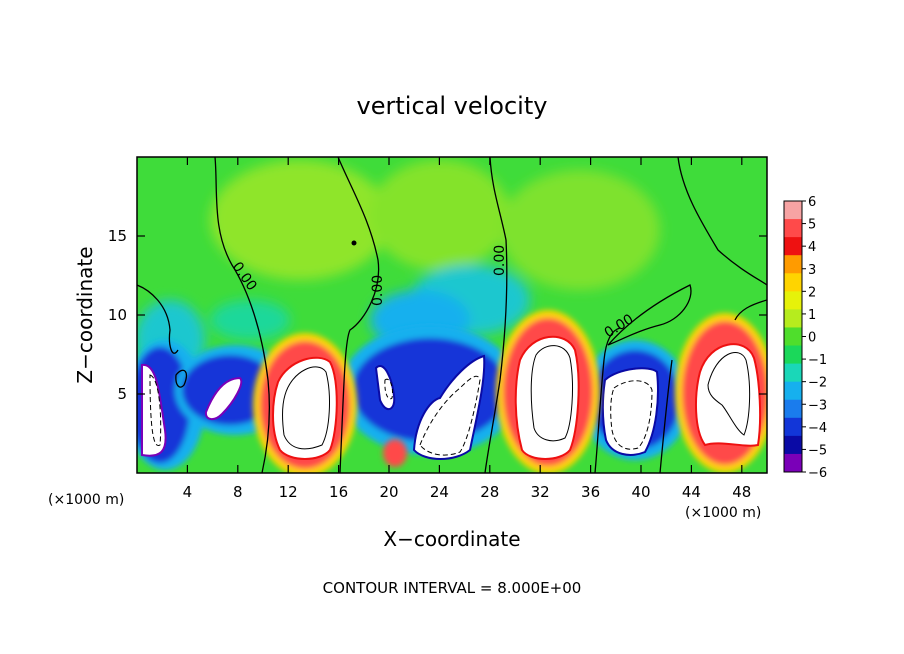 The width and height of the screenshot is (904, 654). I want to click on contour-dot, so click(354, 243).